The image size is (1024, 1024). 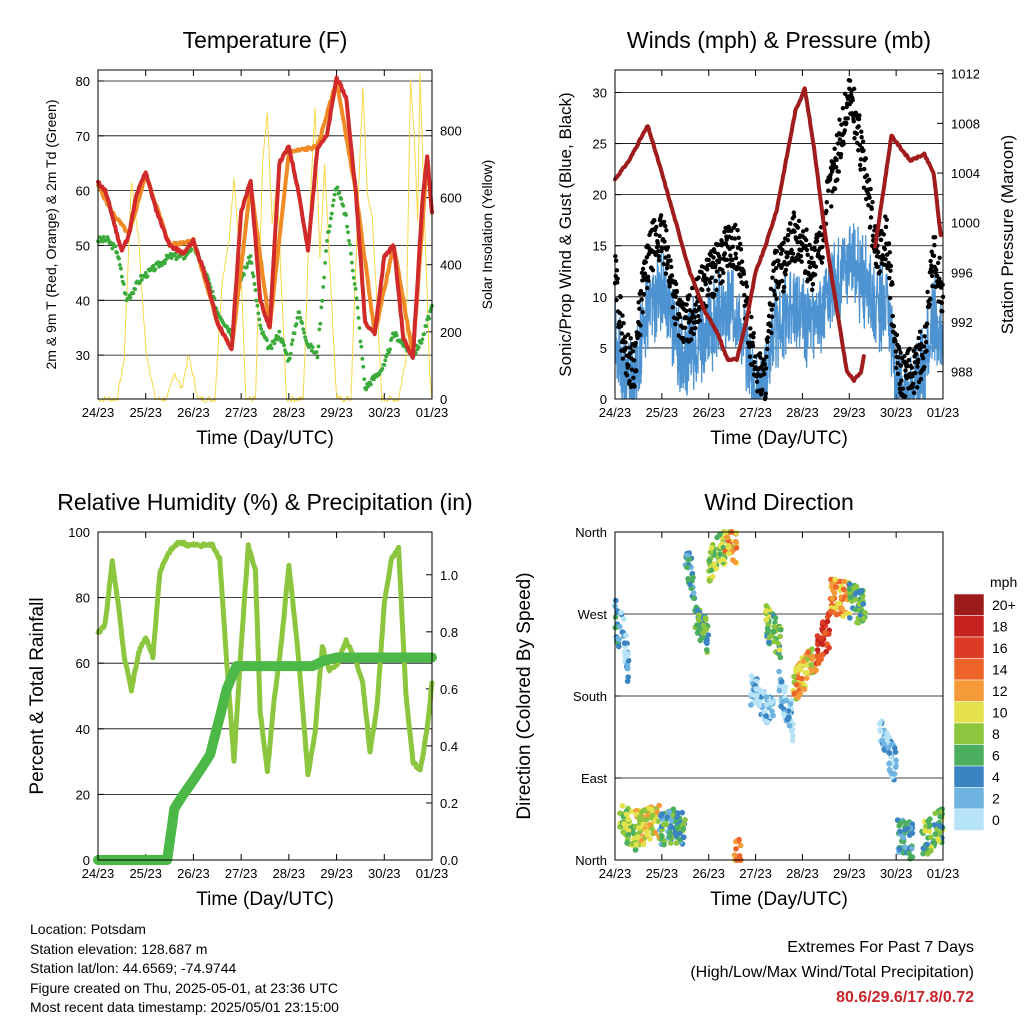 What do you see at coordinates (603, 348) in the screenshot?
I see `y-tick-label: 5` at bounding box center [603, 348].